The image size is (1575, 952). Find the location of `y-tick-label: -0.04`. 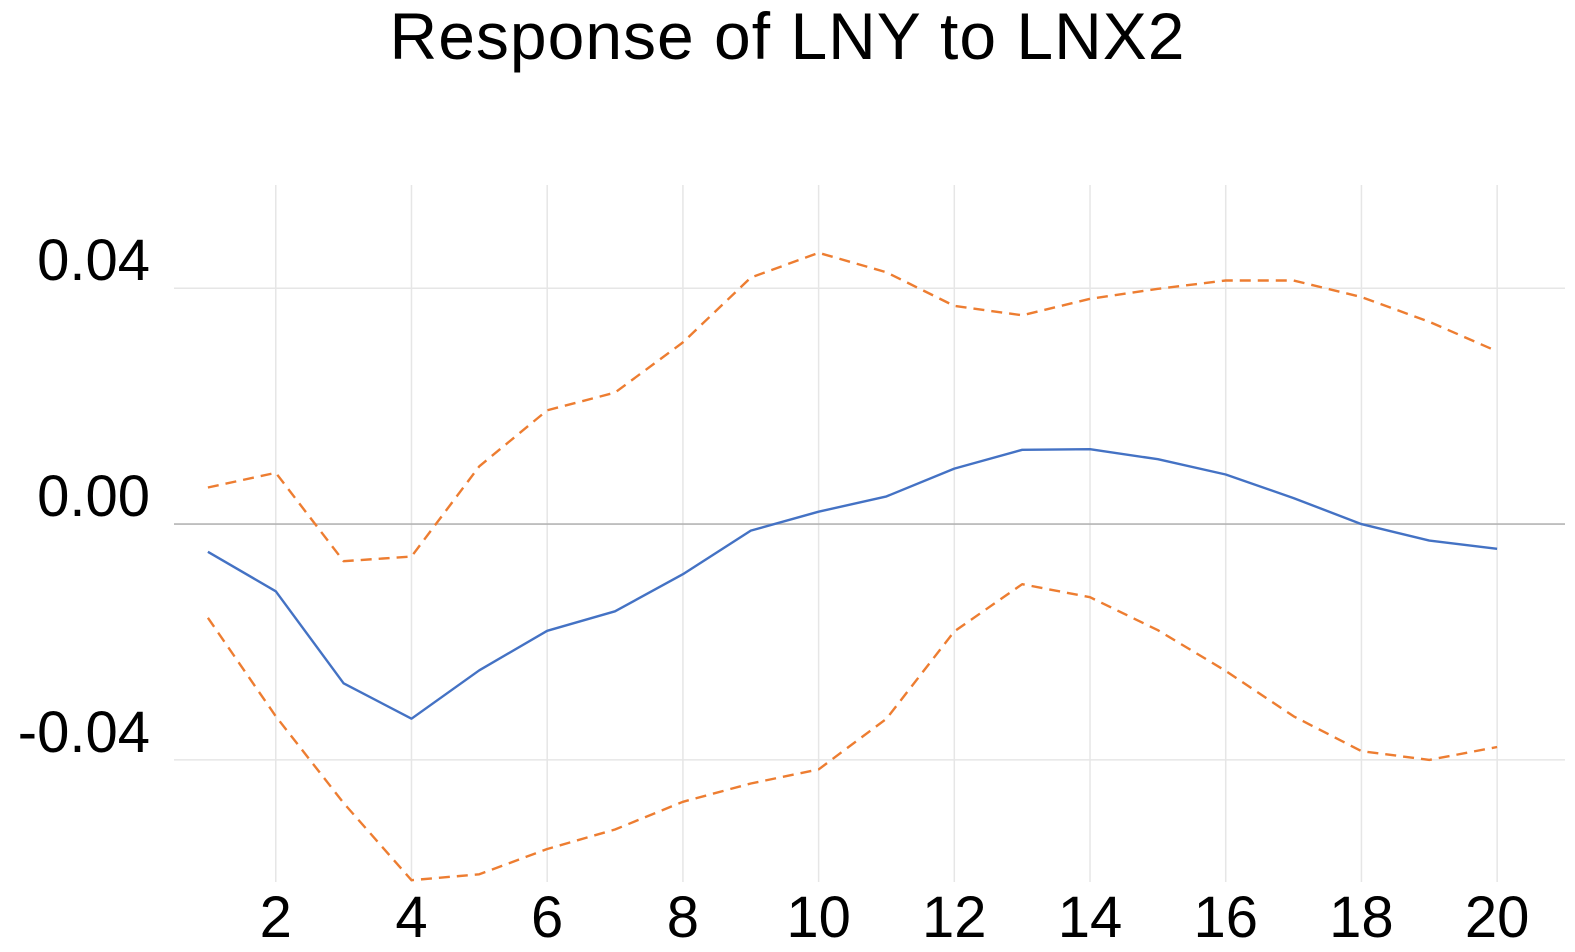

y-tick-label: -0.04 is located at coordinates (84, 732).